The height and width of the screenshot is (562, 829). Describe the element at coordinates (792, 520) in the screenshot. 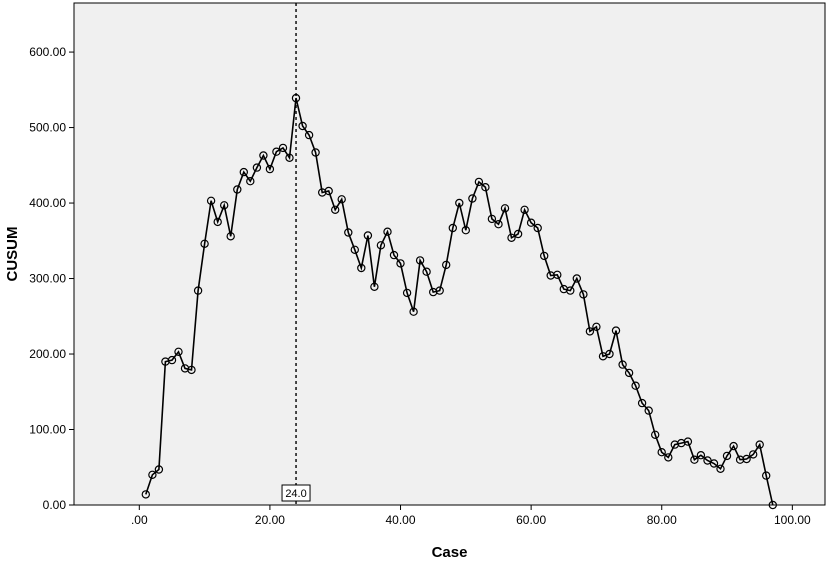

I see `x-tick-label: 100.00` at that location.